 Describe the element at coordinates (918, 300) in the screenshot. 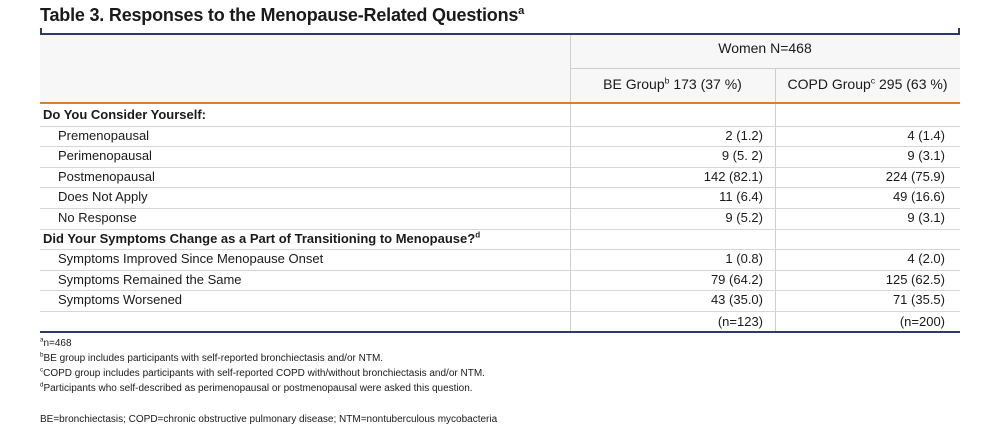

I see `cell-value: 71 (35.5)` at that location.